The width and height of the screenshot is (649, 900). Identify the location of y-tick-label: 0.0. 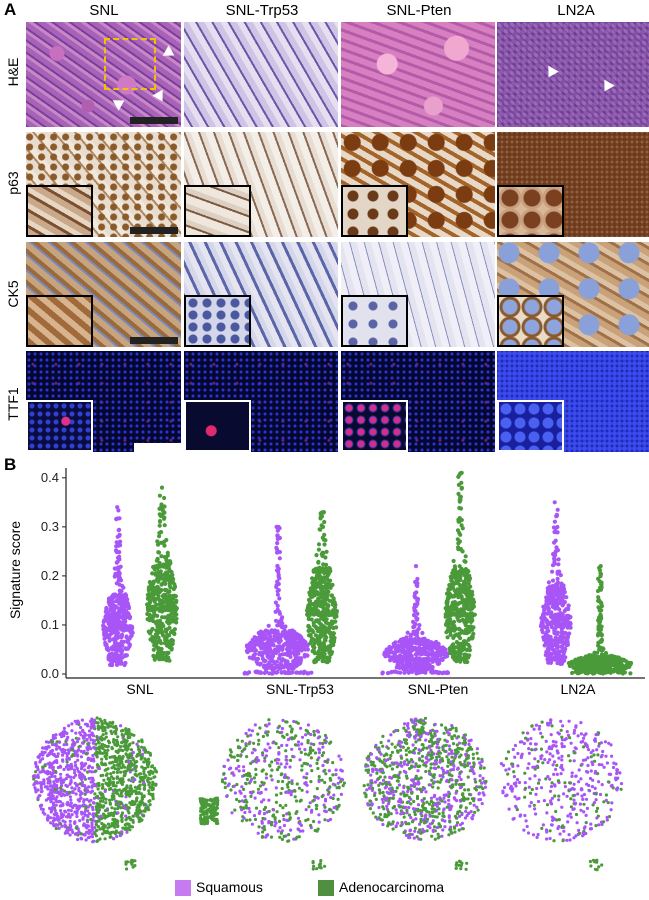
(50, 673).